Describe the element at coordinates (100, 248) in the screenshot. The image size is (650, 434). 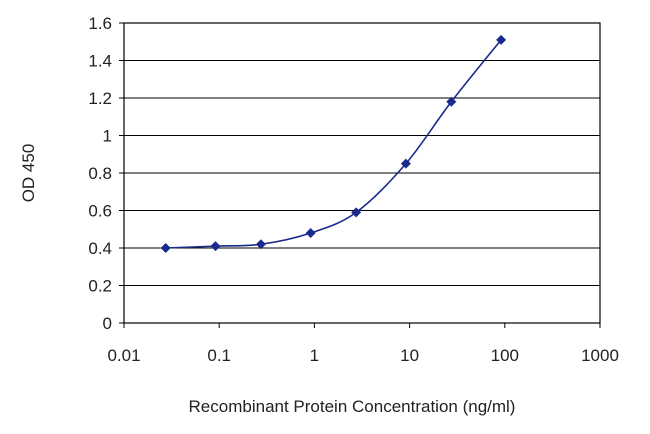
I see `y-tick-label: 0.4` at that location.